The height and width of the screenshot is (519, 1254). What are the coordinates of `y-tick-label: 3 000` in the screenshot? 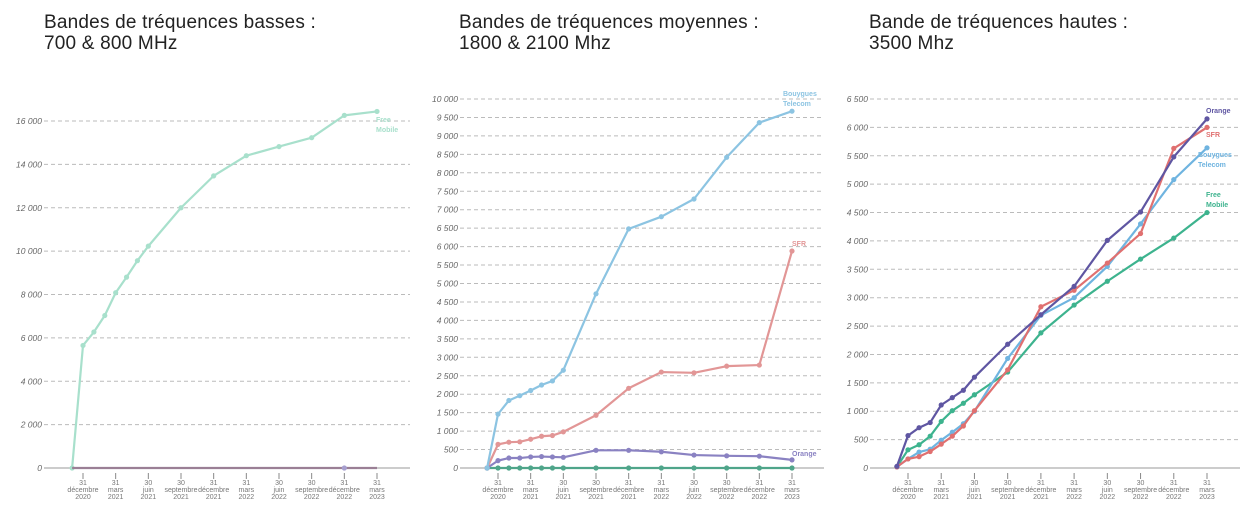 It's located at (858, 298).